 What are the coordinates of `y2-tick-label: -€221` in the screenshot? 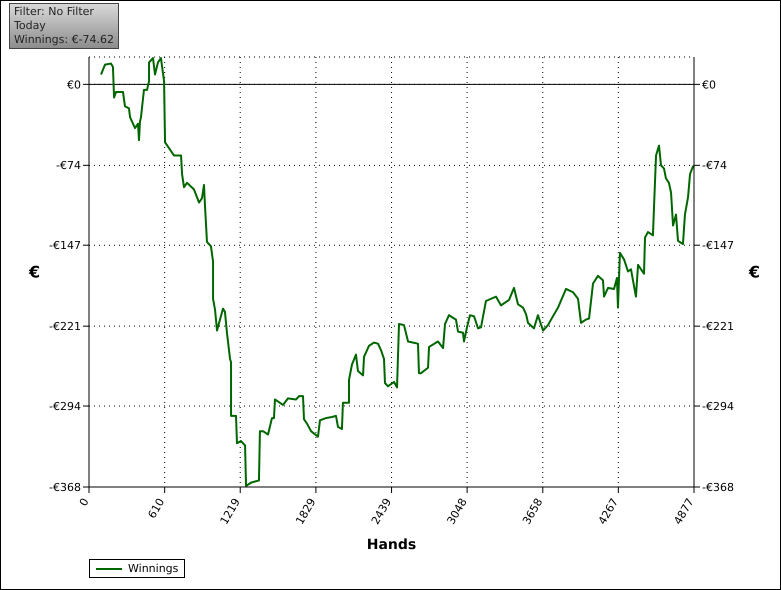 It's located at (718, 327).